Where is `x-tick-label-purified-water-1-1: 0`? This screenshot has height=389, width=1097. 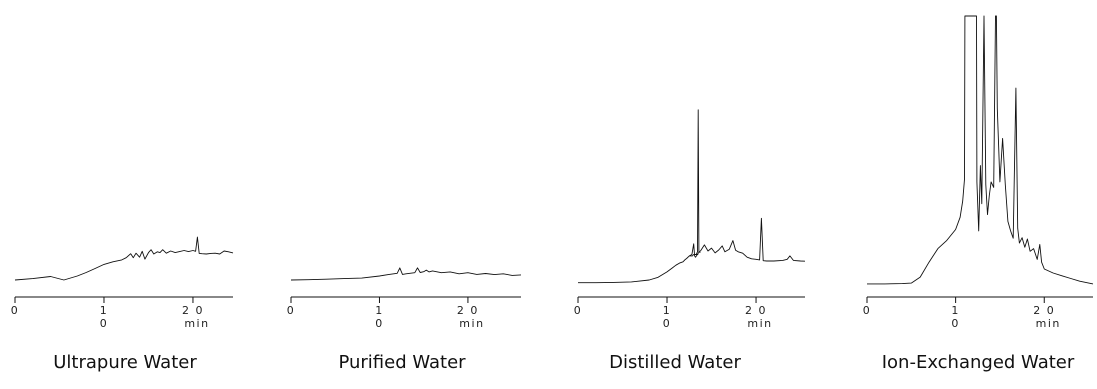 x-tick-label-purified-water-1-1: 0 is located at coordinates (379, 323).